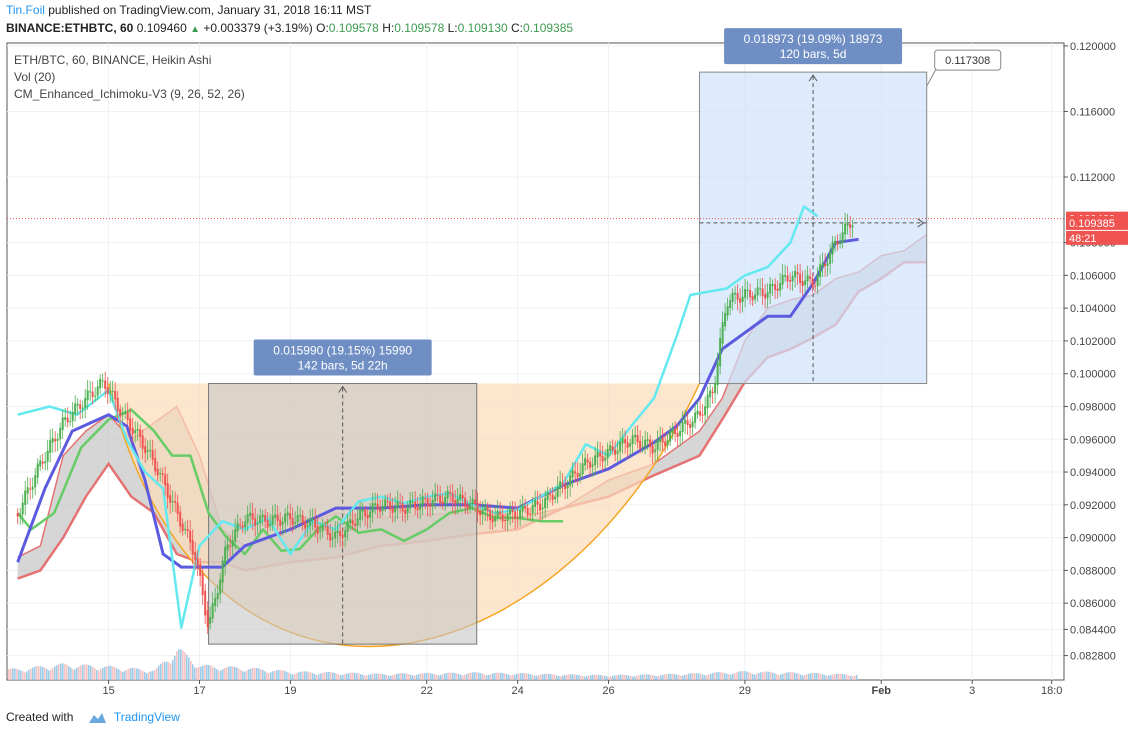 The width and height of the screenshot is (1129, 736). What do you see at coordinates (146, 717) in the screenshot?
I see `tradingview-link: TradingView` at bounding box center [146, 717].